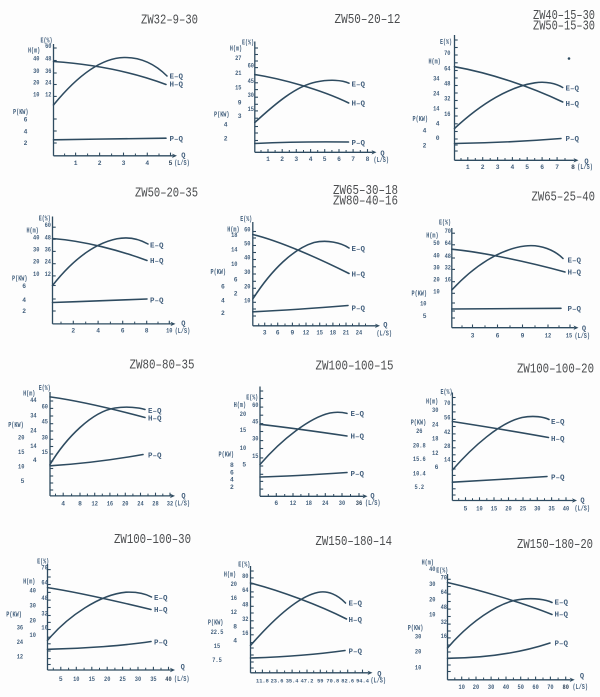 The width and height of the screenshot is (600, 697). I want to click on svg-text: 50, so click(247, 244).